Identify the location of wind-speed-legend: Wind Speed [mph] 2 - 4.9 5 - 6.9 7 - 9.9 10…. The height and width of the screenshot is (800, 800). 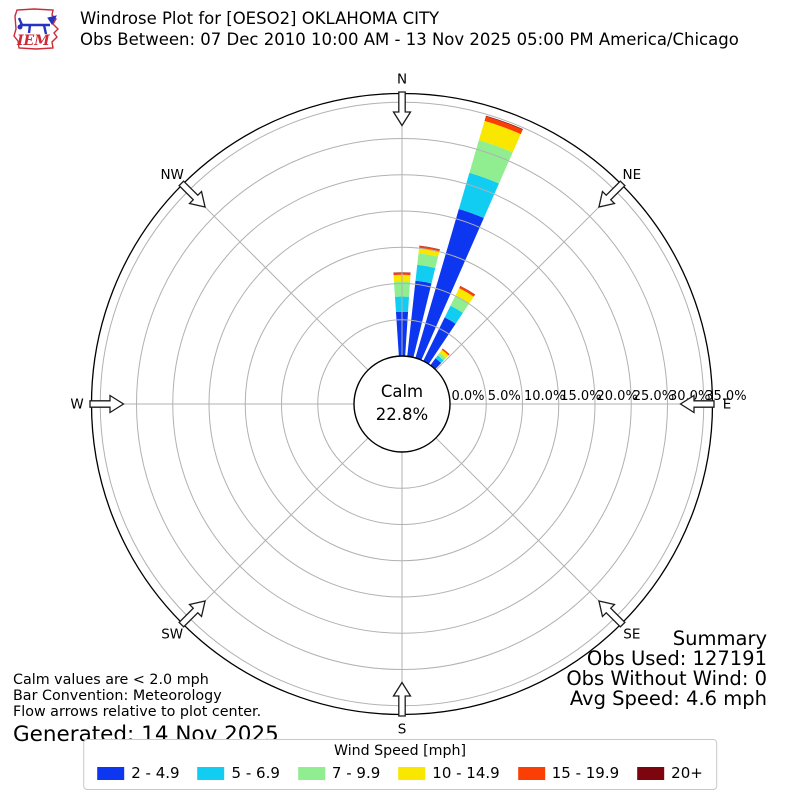
(400, 764).